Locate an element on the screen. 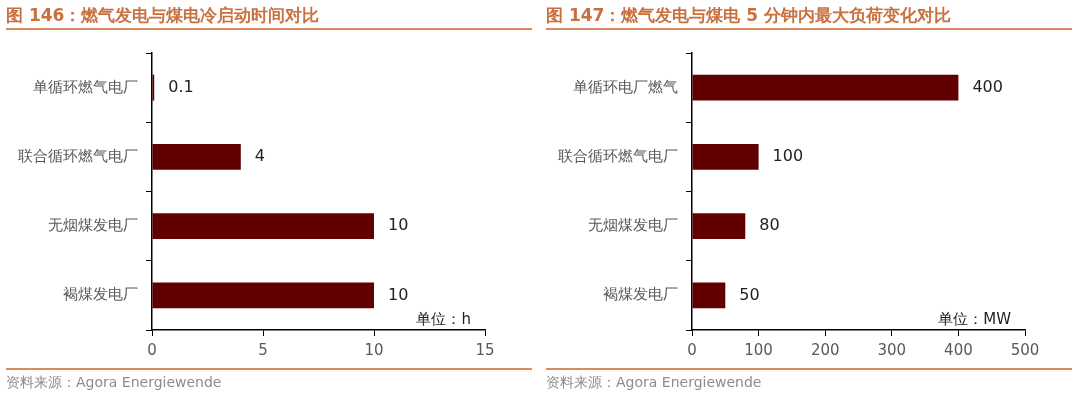 The width and height of the screenshot is (1080, 394). x-tick-label: 200 is located at coordinates (825, 349).